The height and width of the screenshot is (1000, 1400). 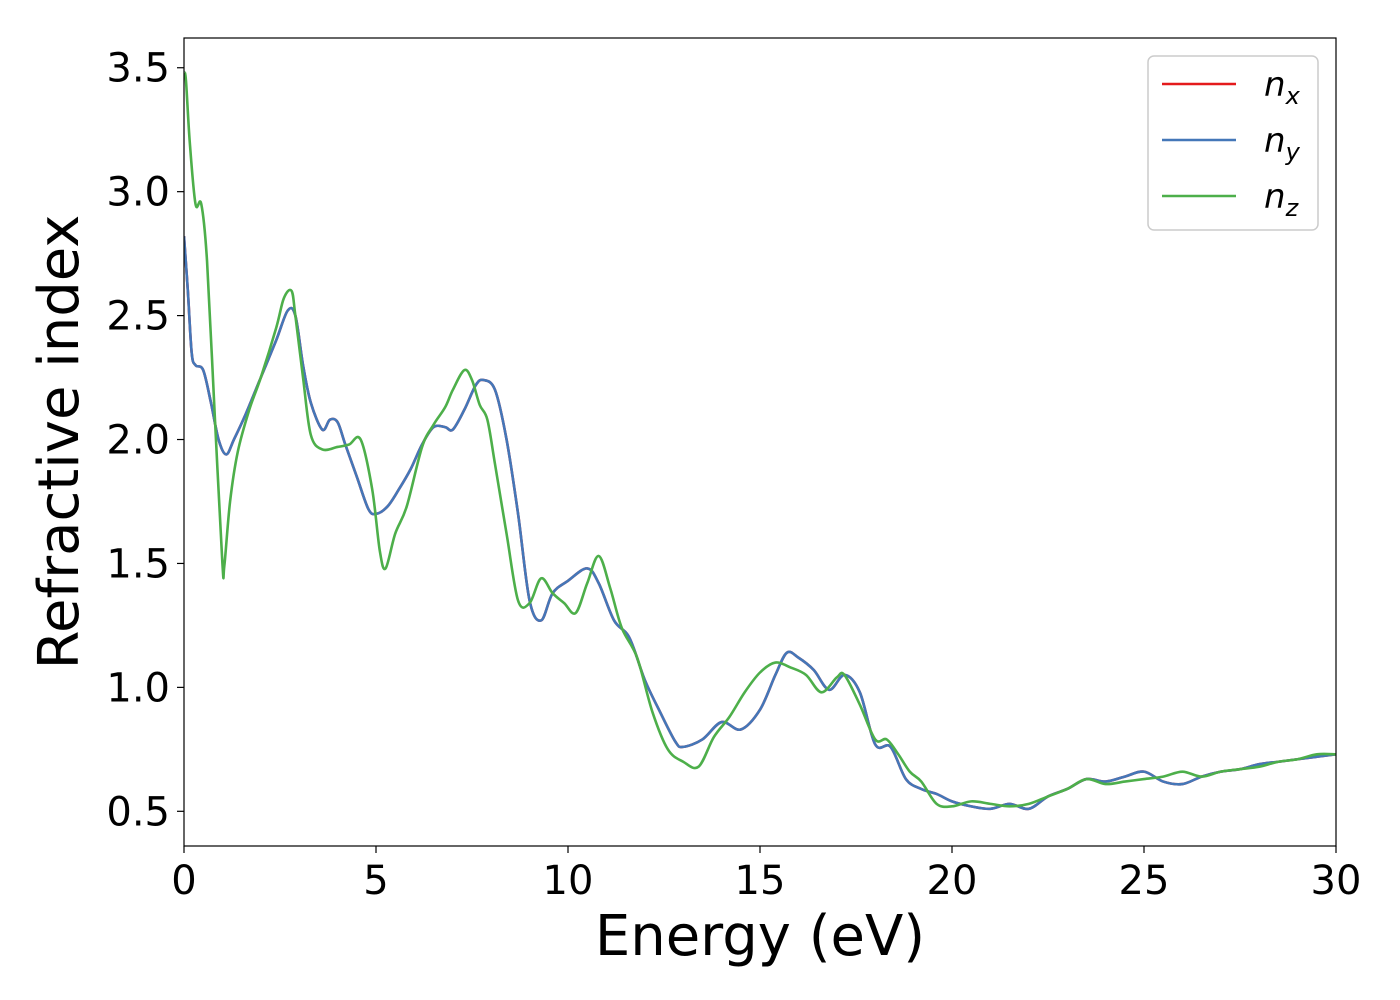 What do you see at coordinates (183, 881) in the screenshot?
I see `x-tick-label: 0` at bounding box center [183, 881].